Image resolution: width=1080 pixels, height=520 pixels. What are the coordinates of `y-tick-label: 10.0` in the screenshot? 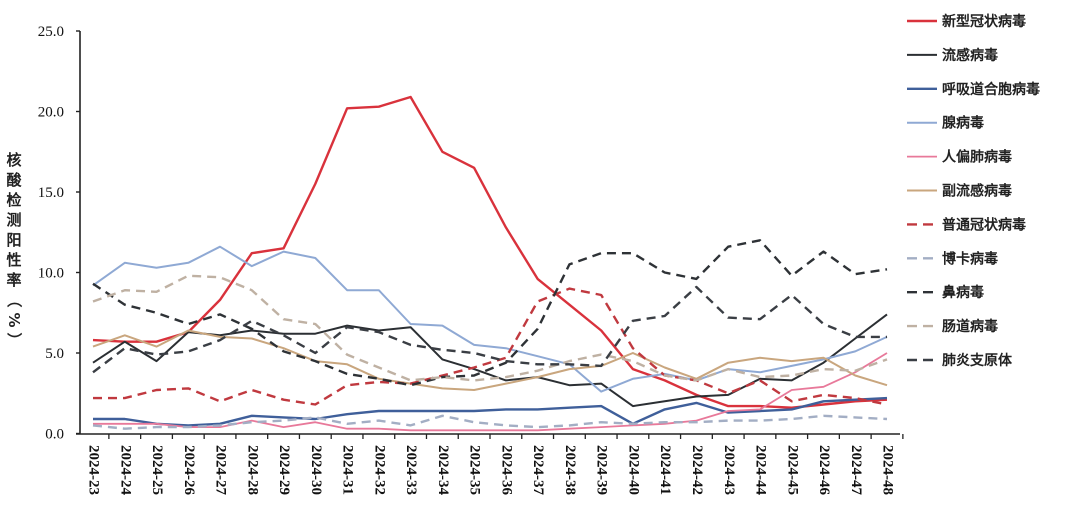 It's located at (51, 274).